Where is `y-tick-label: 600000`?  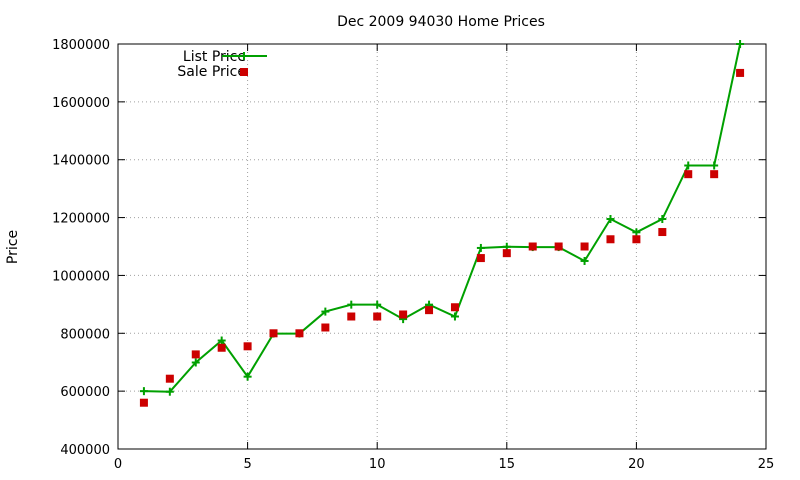
y-tick-label: 600000 is located at coordinates (85, 392).